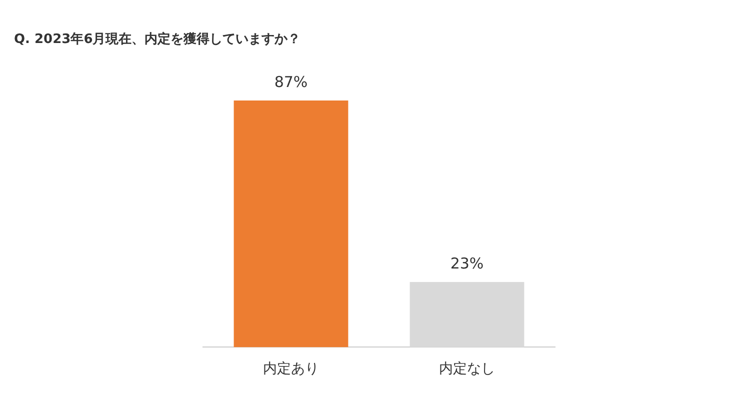 Image resolution: width=750 pixels, height=398 pixels. What do you see at coordinates (467, 263) in the screenshot?
I see `data-label: 23%` at bounding box center [467, 263].